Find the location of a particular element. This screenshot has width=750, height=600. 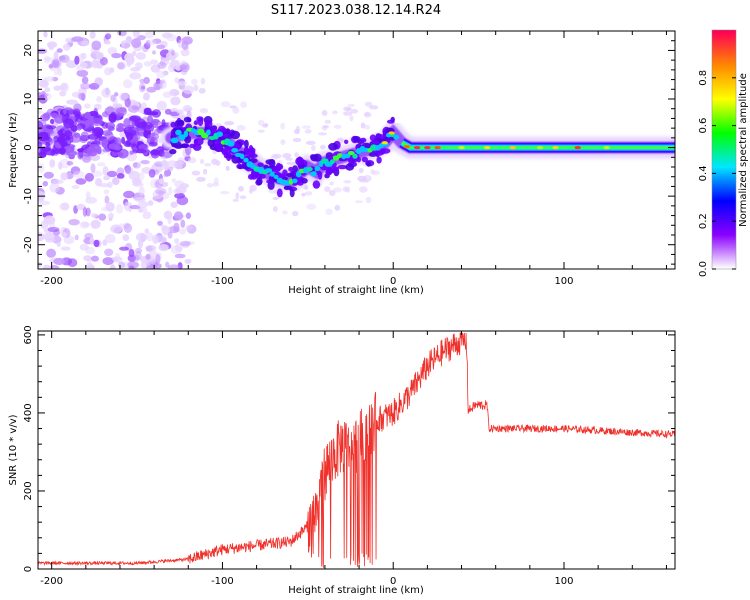

x-tick-label: -200 is located at coordinates (51, 581).